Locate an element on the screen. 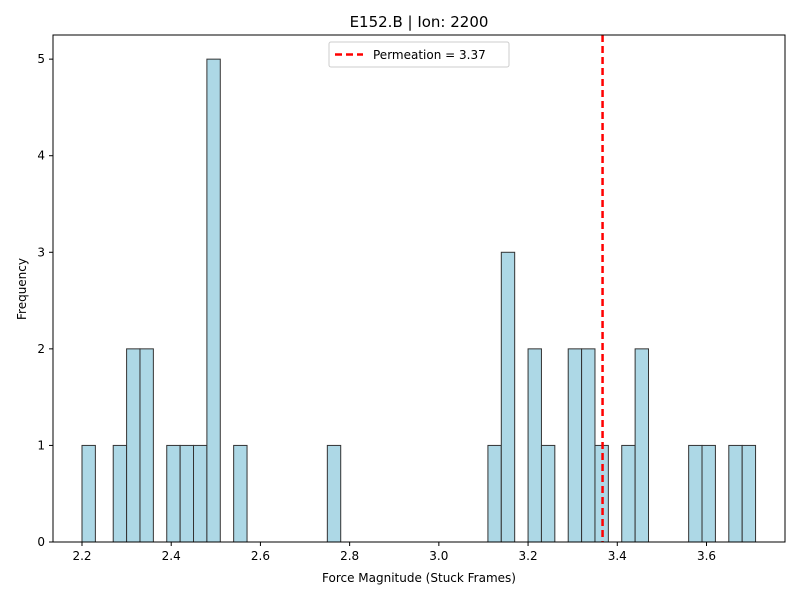 The image size is (800, 604). legend-box is located at coordinates (419, 54).